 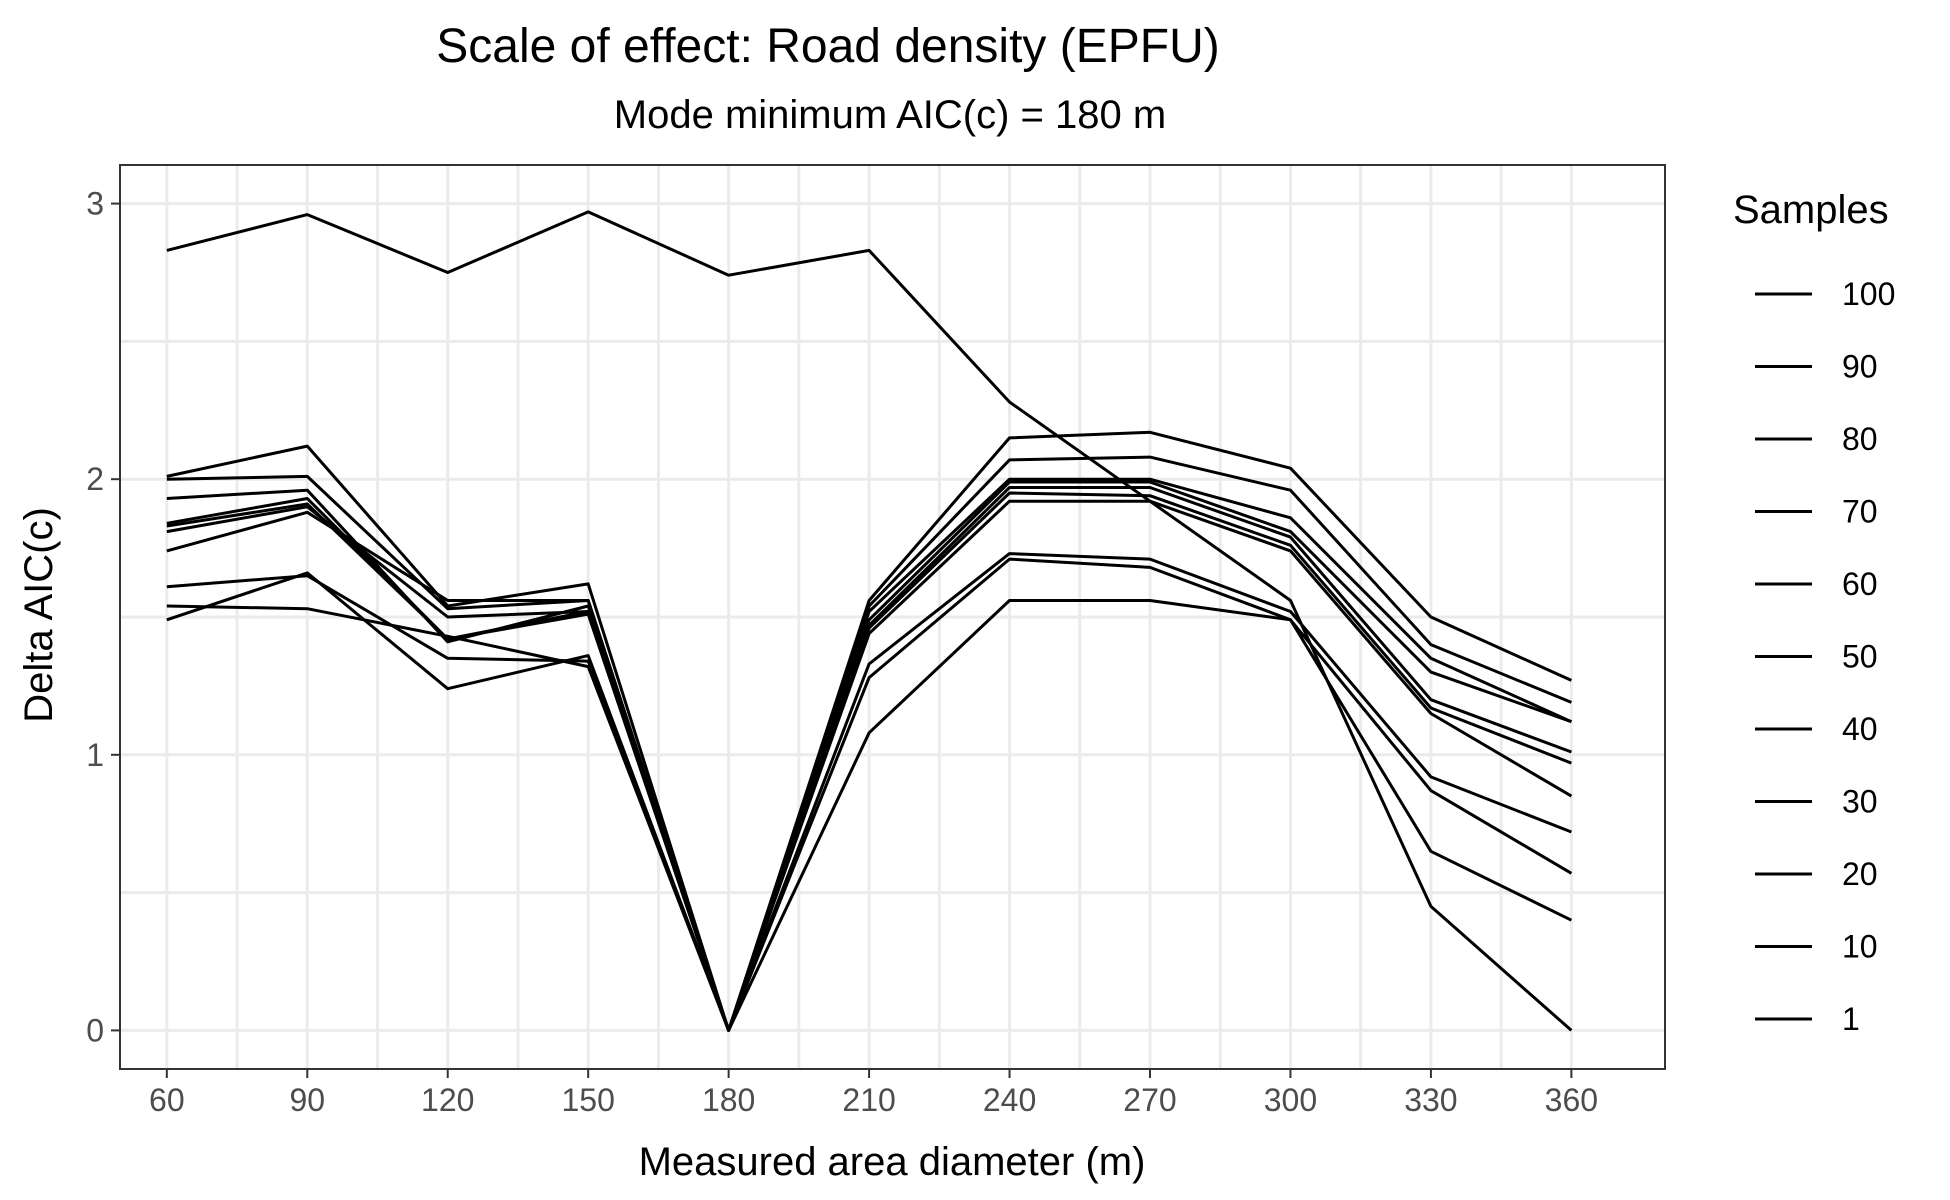 I want to click on y-tick-label: 3, so click(x=95, y=204).